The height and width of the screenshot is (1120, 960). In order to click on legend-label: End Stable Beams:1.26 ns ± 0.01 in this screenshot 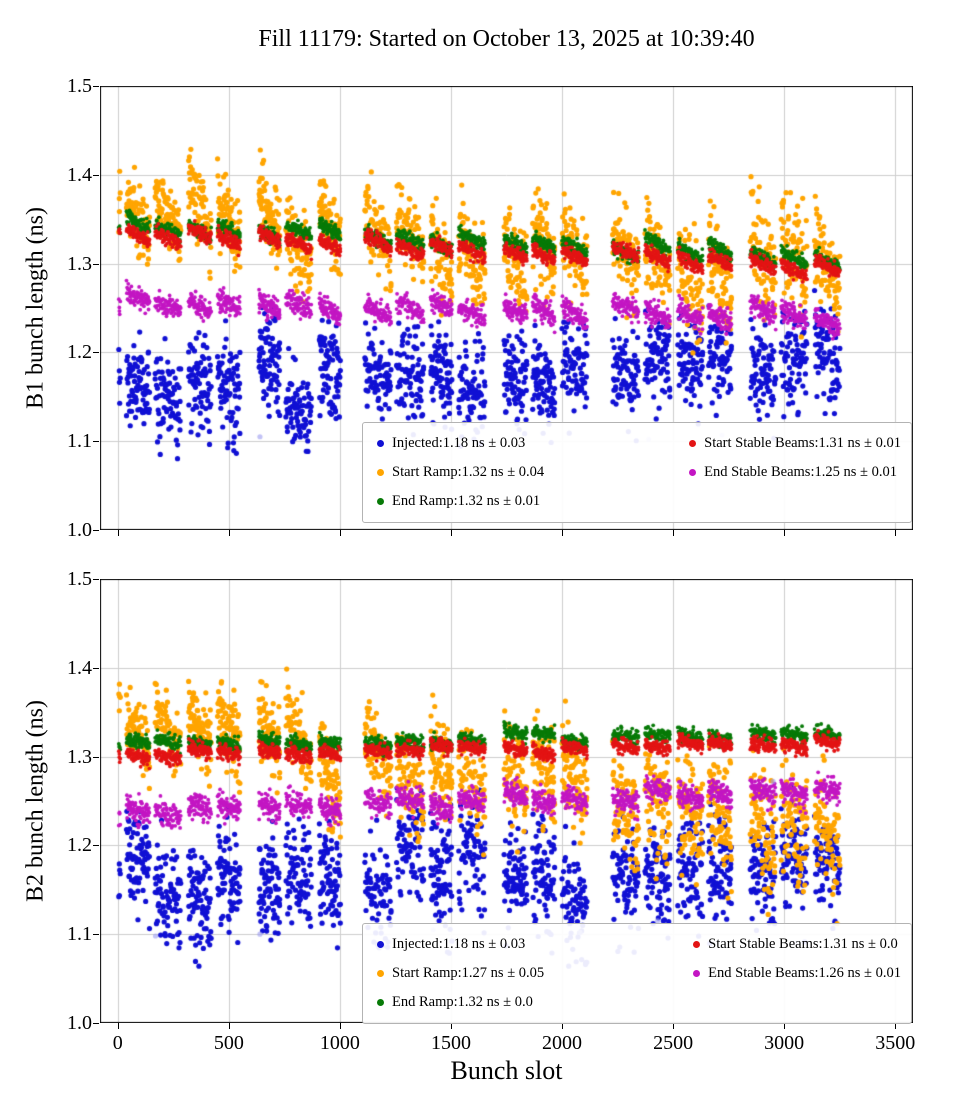, I will do `click(804, 973)`.